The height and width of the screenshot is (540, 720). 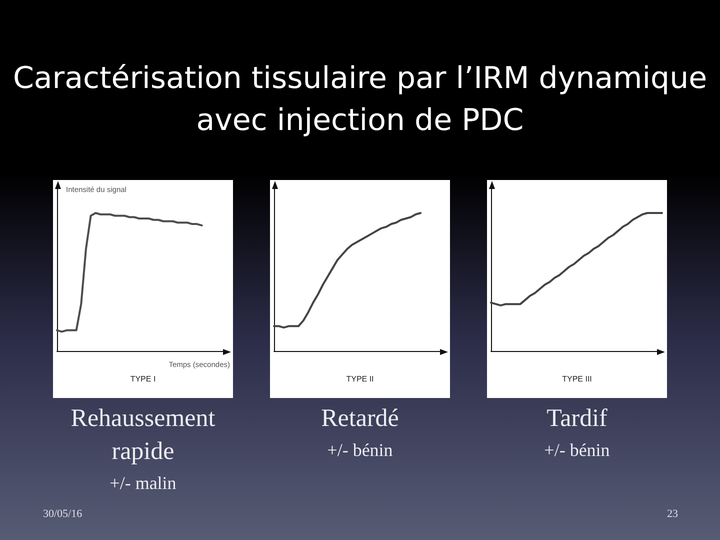 What do you see at coordinates (62, 514) in the screenshot?
I see `text: 30/05/16` at bounding box center [62, 514].